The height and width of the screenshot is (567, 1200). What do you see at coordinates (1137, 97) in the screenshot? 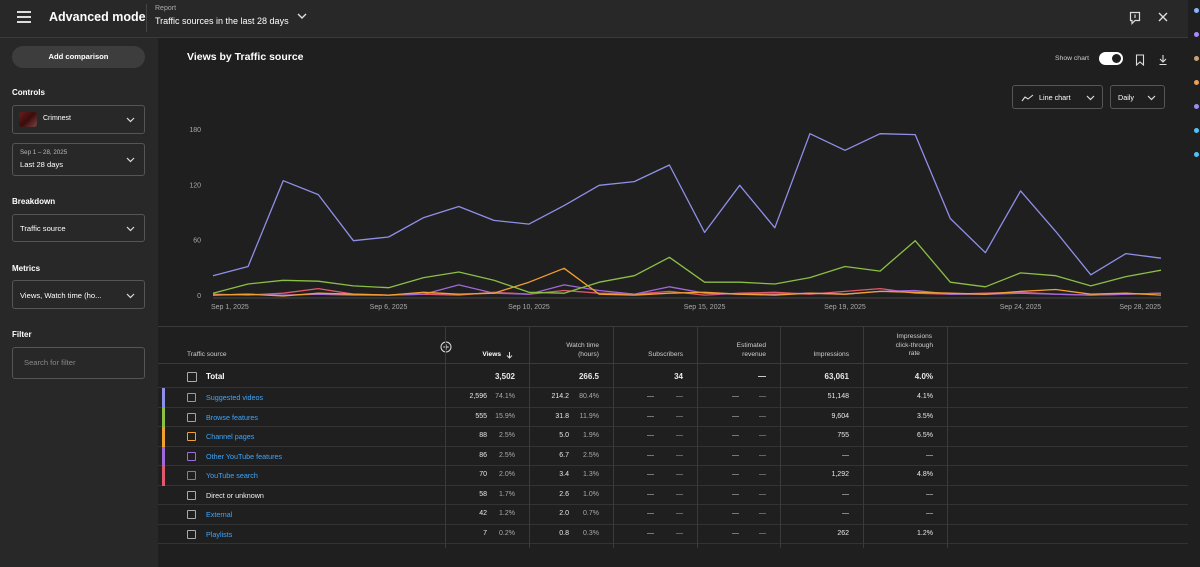
I see `granularity-select: Daily` at bounding box center [1137, 97].